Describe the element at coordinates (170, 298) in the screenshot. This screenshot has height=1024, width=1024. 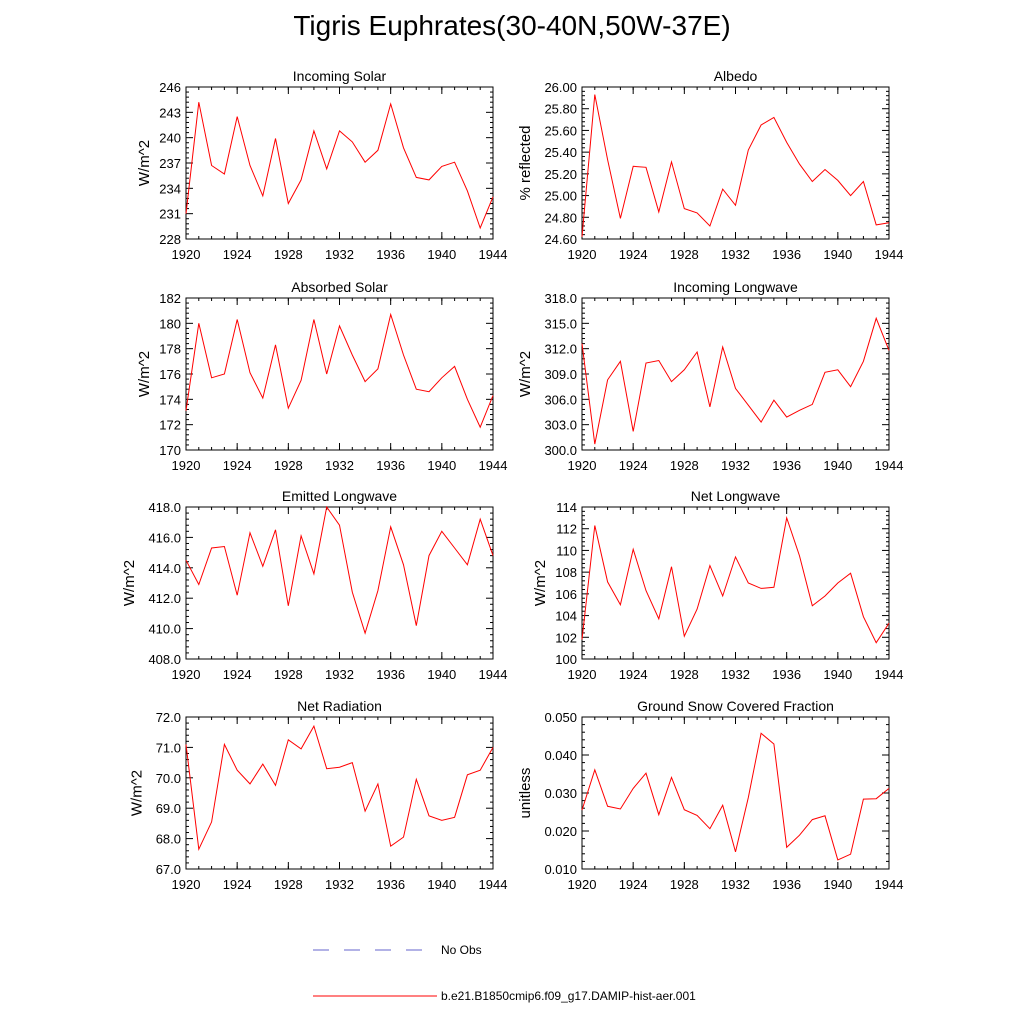
I see `y-tick-label: 182` at that location.